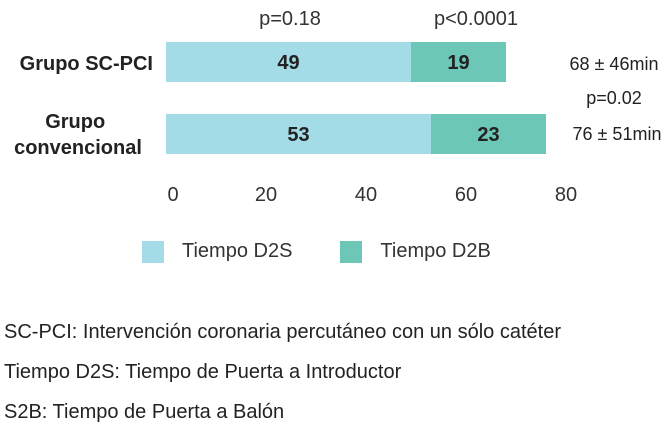  I want to click on bar-value-label-d2b-sc-pci: 19, so click(458, 63).